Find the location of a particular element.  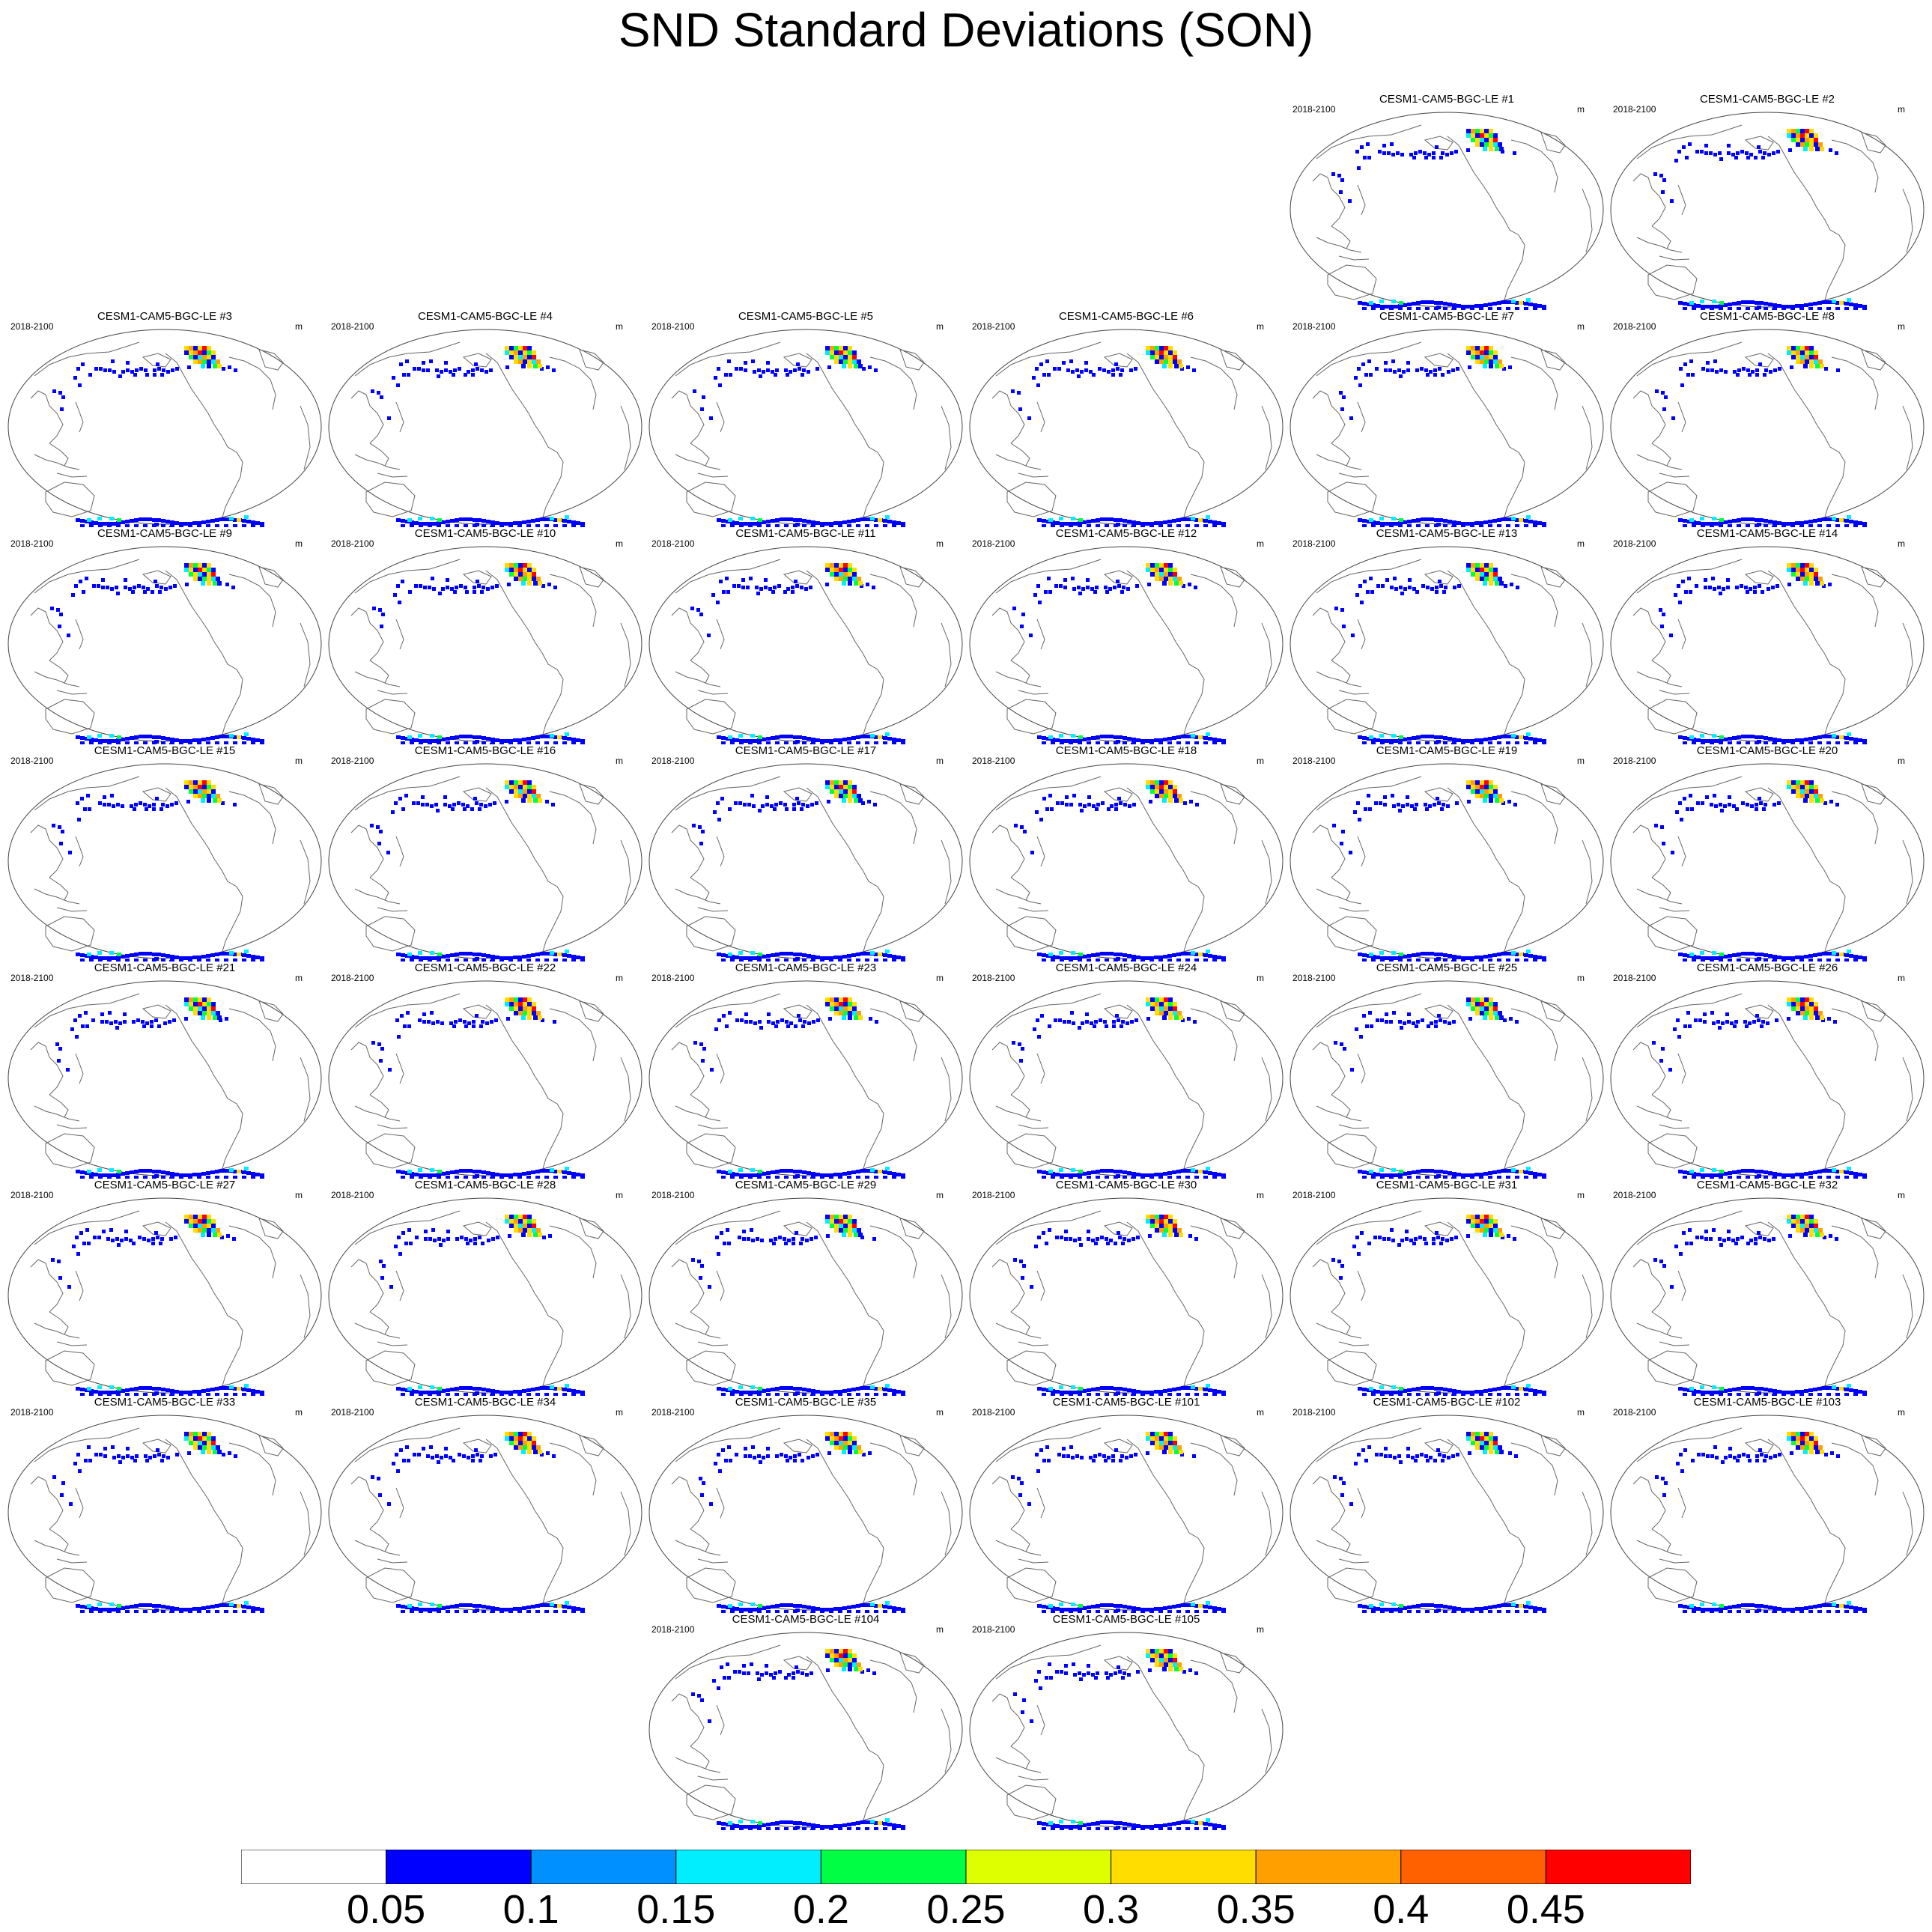

colorbar-label: 0.1 is located at coordinates (531, 1909).